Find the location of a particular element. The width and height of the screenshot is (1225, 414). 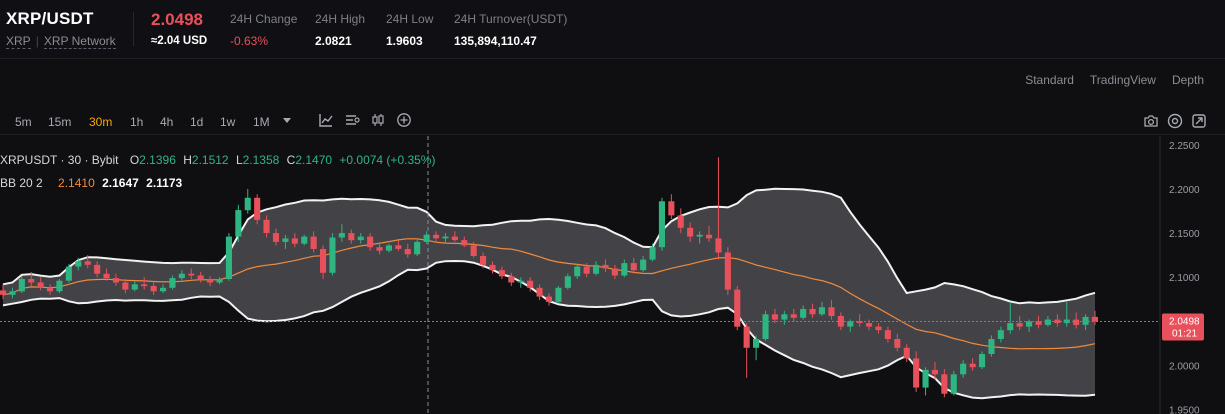

add-icon is located at coordinates (404, 120).